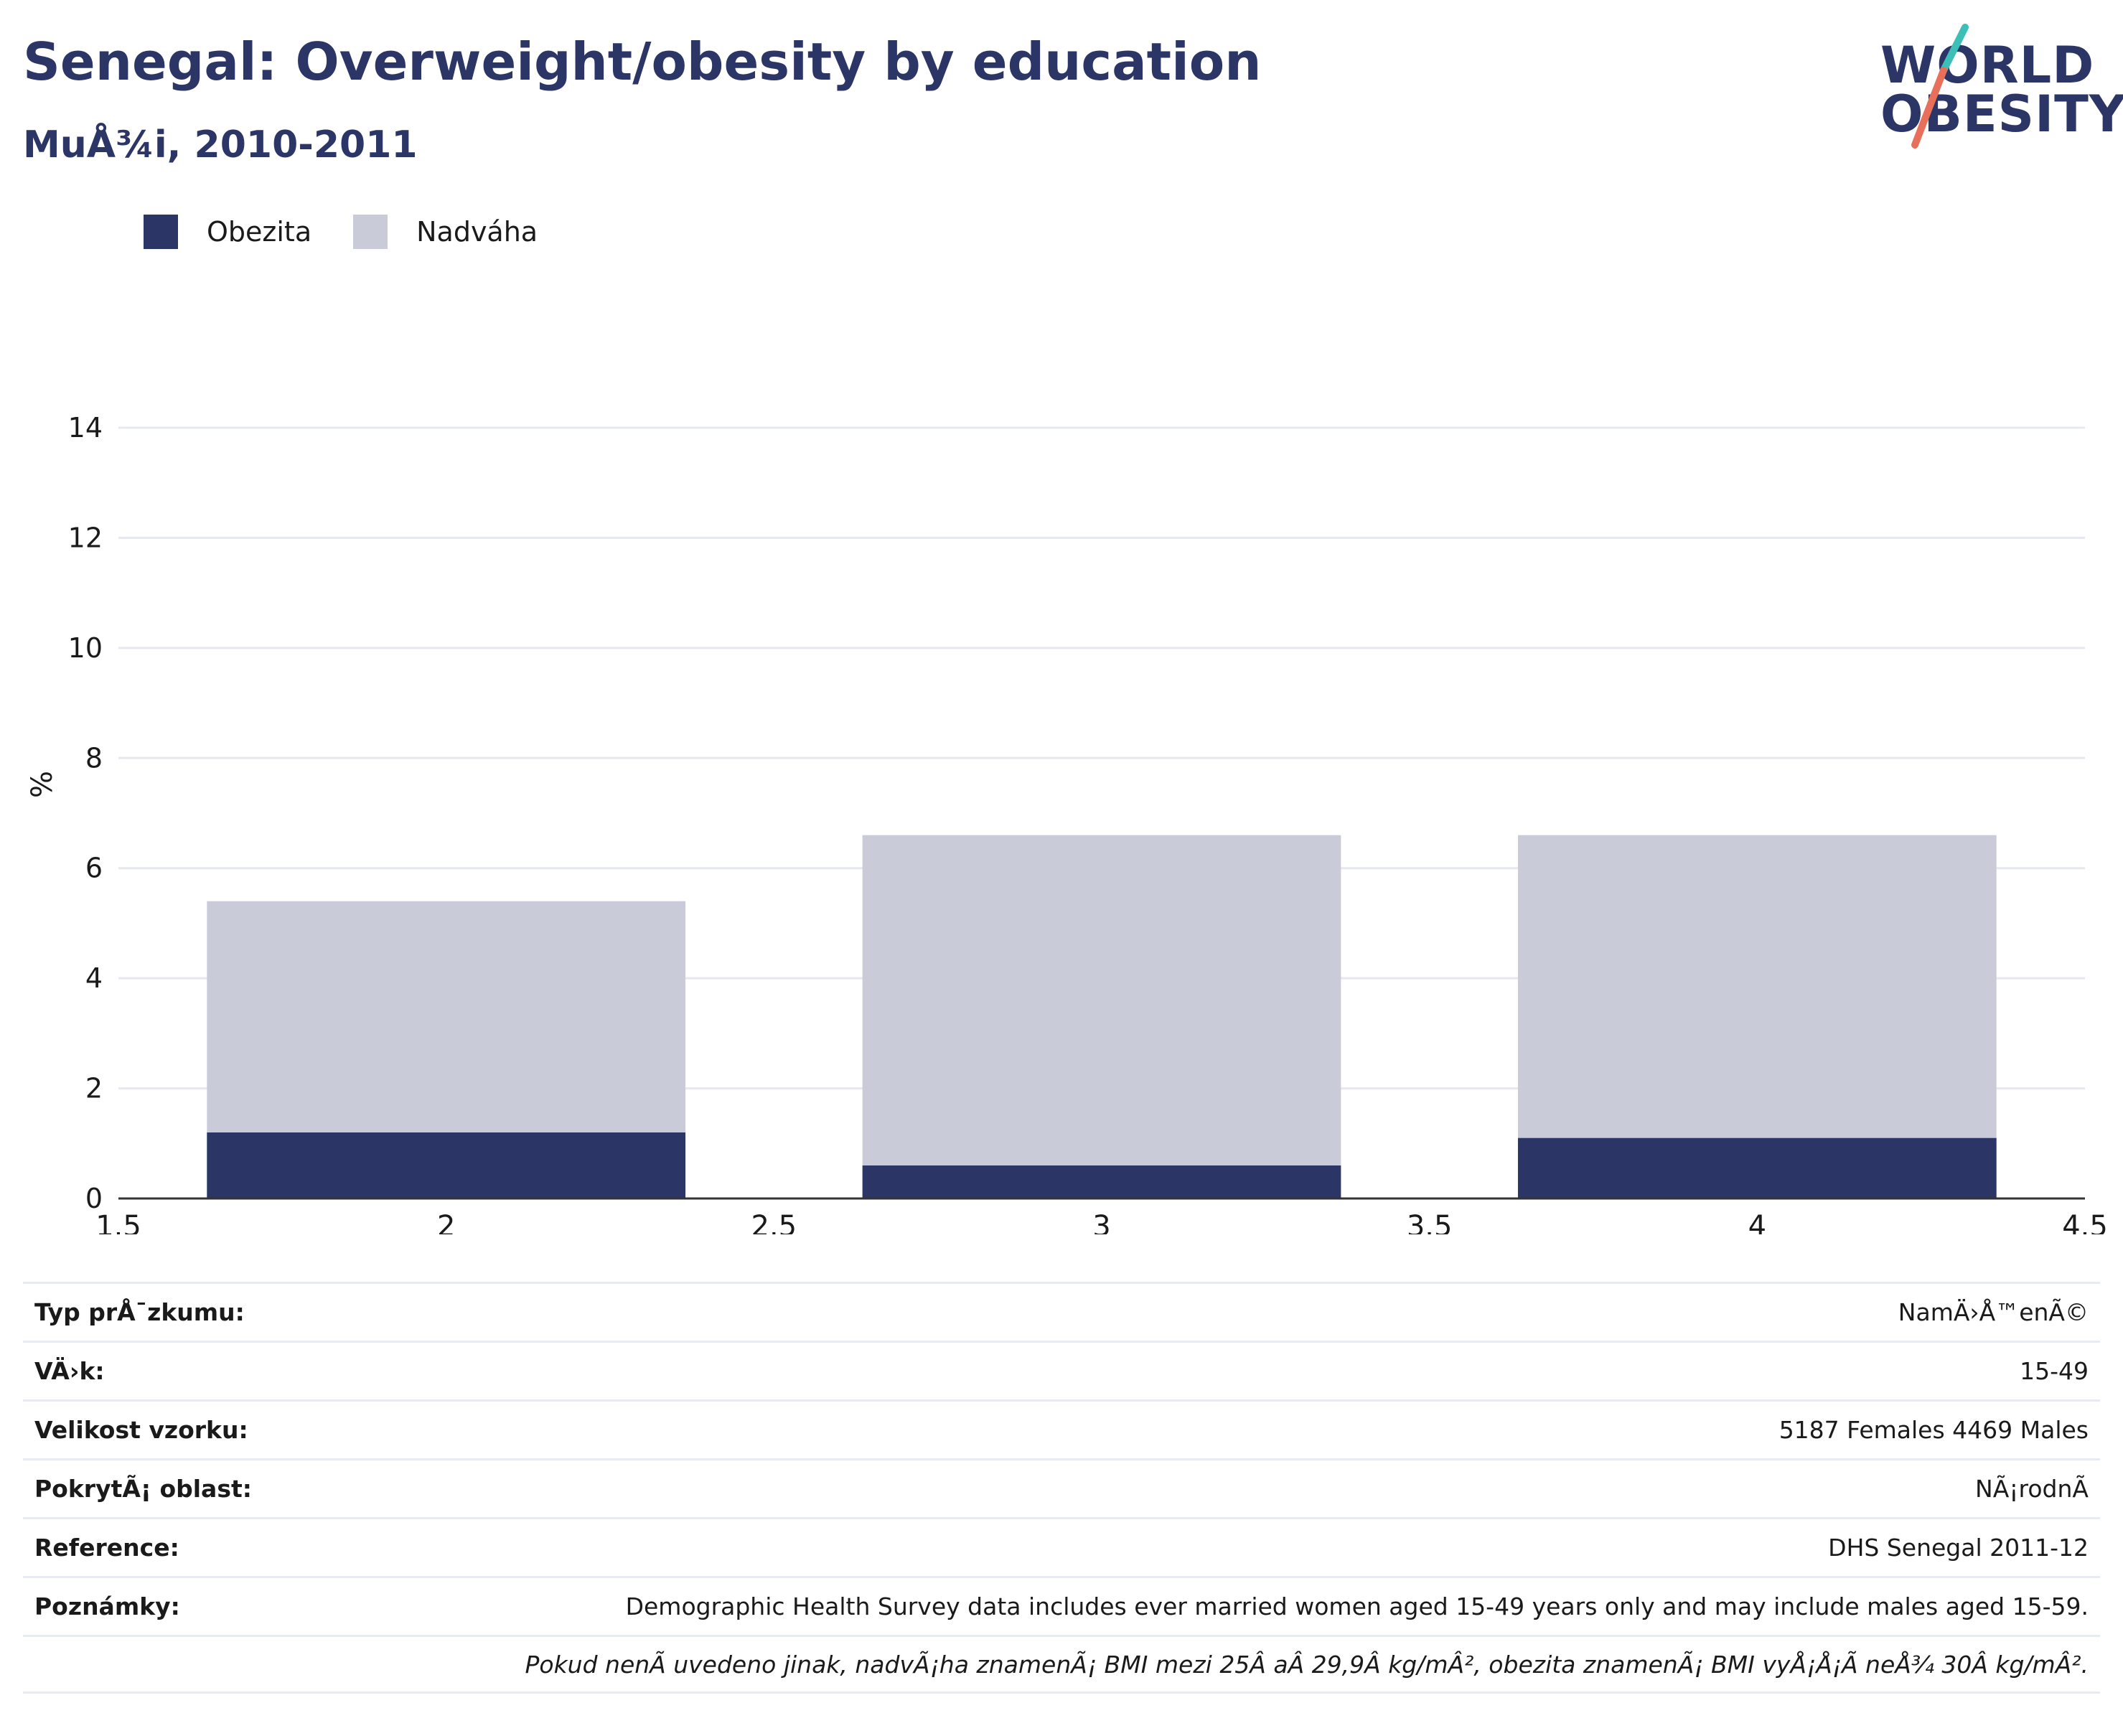 The height and width of the screenshot is (1736, 2123). Describe the element at coordinates (85, 537) in the screenshot. I see `y-tick-label: 12` at that location.